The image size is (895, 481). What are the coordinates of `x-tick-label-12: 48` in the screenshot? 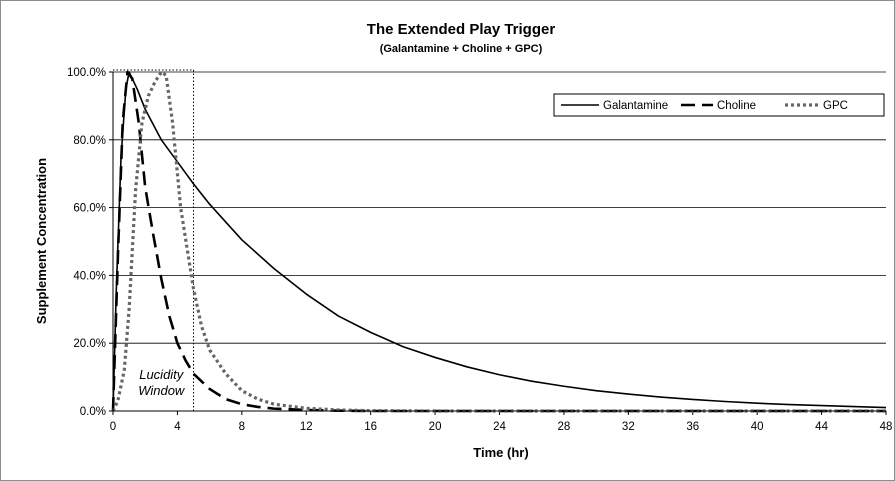 It's located at (886, 427).